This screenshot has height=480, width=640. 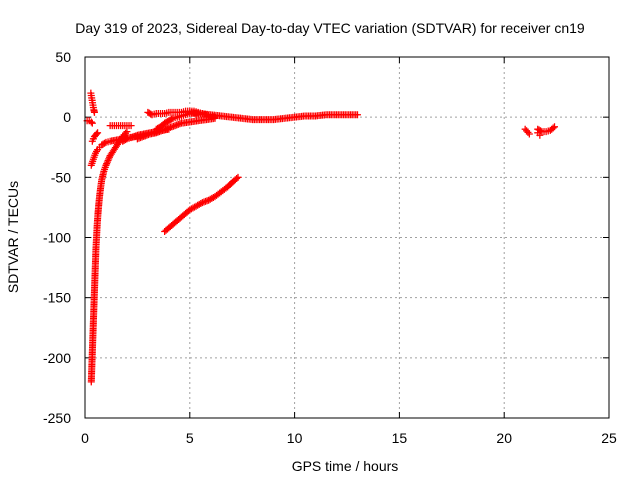 What do you see at coordinates (400, 438) in the screenshot?
I see `x-tick-label: 15` at bounding box center [400, 438].